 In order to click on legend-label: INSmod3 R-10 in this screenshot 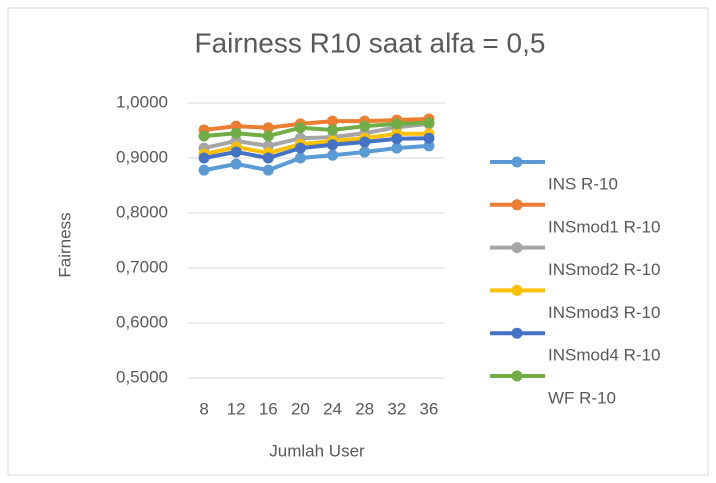, I will do `click(604, 312)`.